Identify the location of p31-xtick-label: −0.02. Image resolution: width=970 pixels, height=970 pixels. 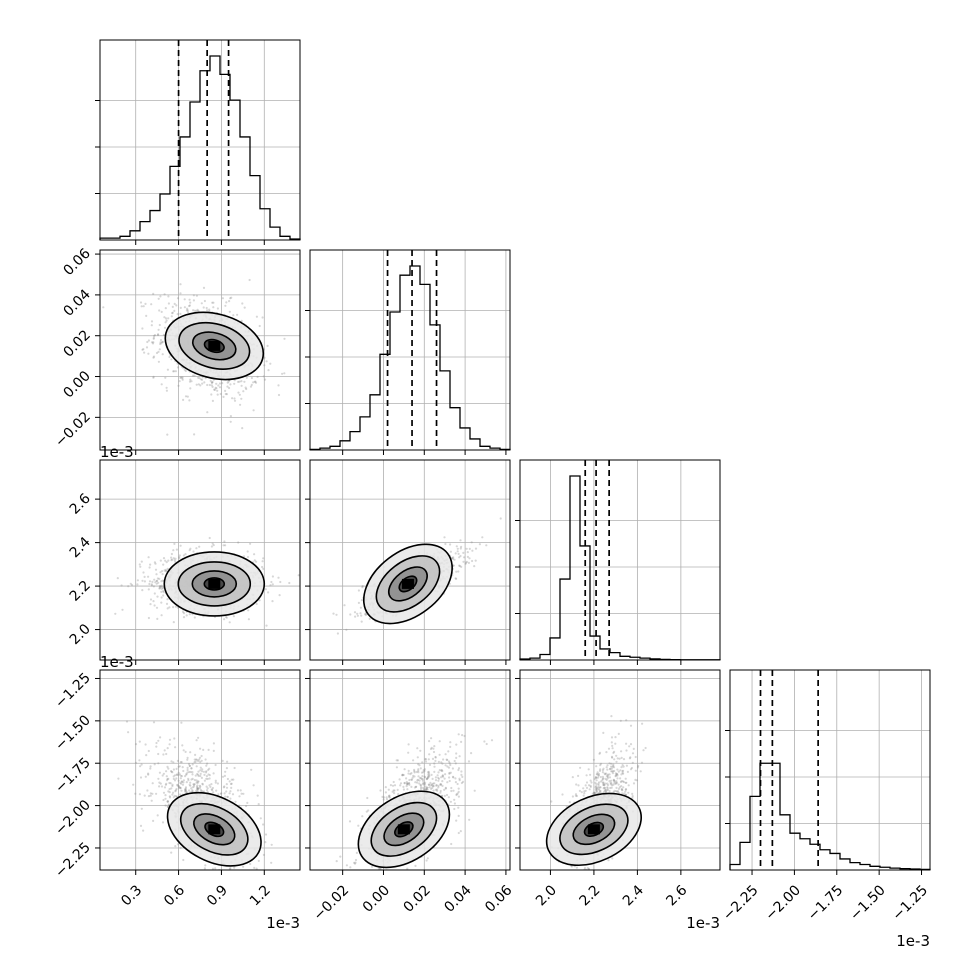
(332, 903).